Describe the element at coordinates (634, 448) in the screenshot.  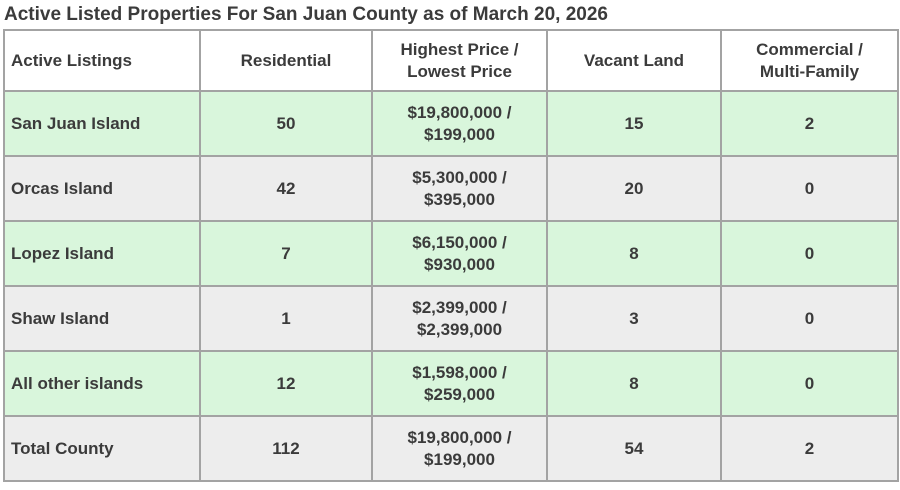
I see `vacant-land-count: 54` at that location.